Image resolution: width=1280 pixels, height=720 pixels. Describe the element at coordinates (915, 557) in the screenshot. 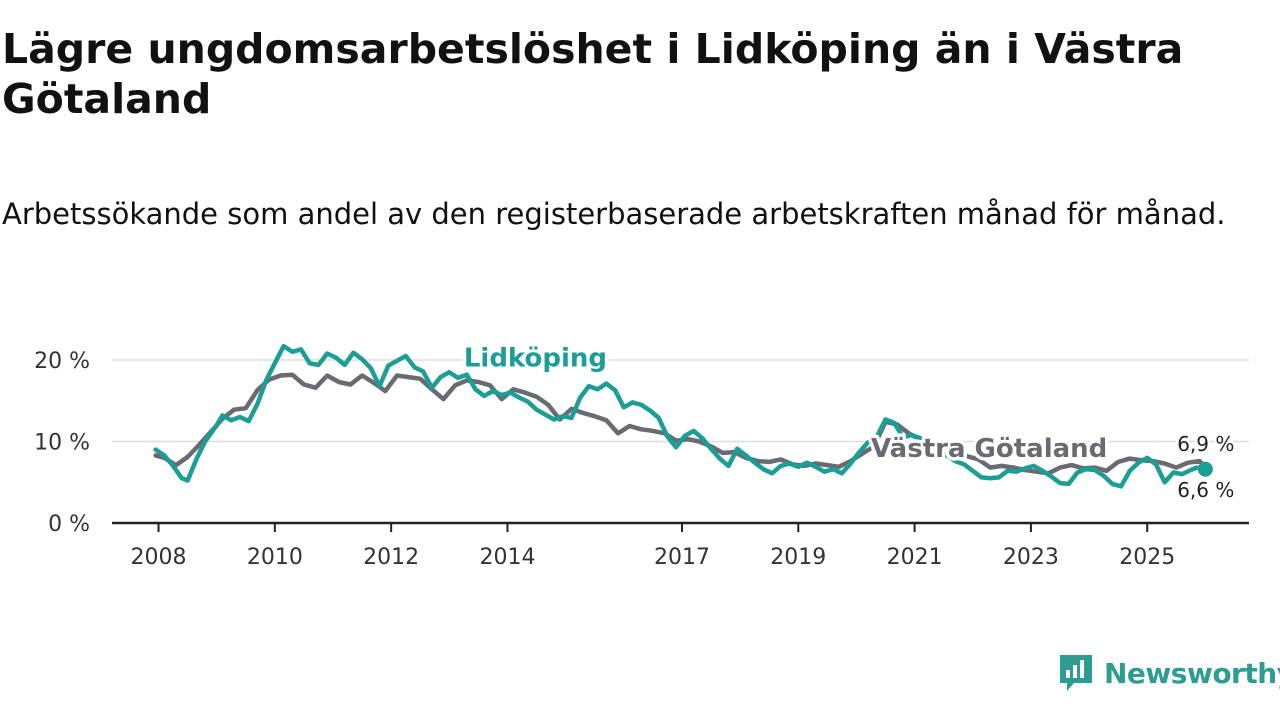

I see `x-tick-label-2021: 2021` at that location.